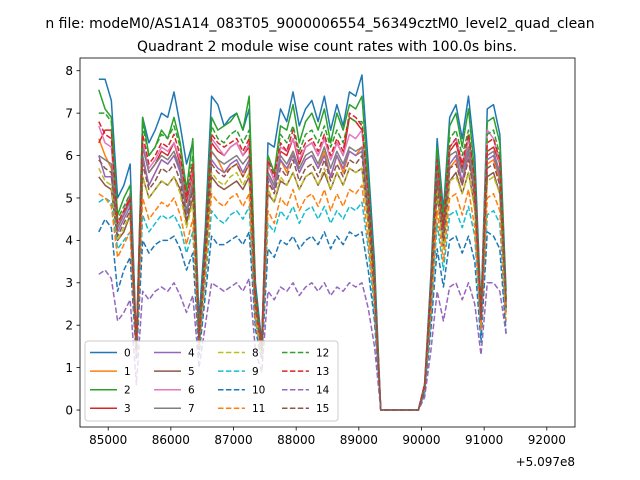 The height and width of the screenshot is (480, 640). I want to click on legend-box, so click(211, 381).